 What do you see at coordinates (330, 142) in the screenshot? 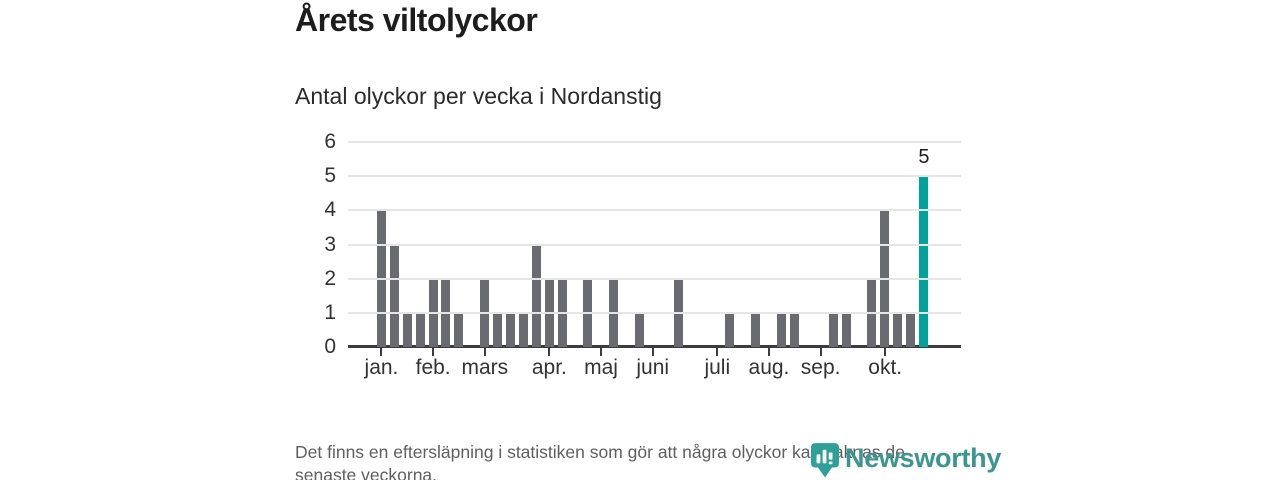
I see `y-axis-label-6: 6` at bounding box center [330, 142].